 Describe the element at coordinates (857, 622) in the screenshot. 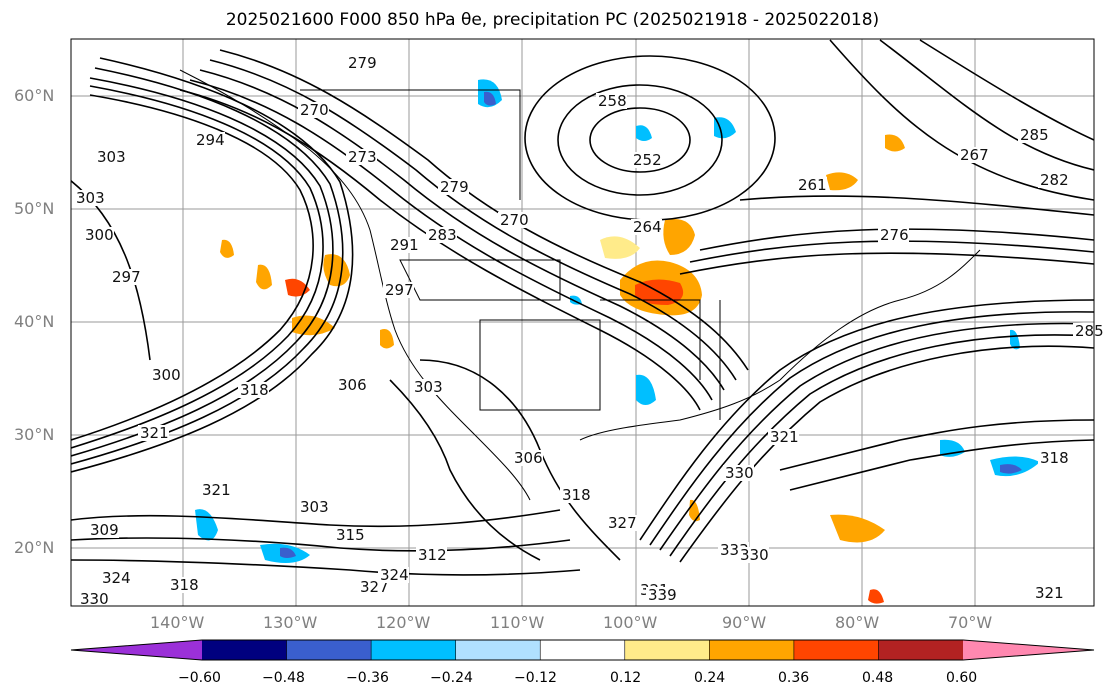

I see `lon-label-80w: 80°W` at that location.